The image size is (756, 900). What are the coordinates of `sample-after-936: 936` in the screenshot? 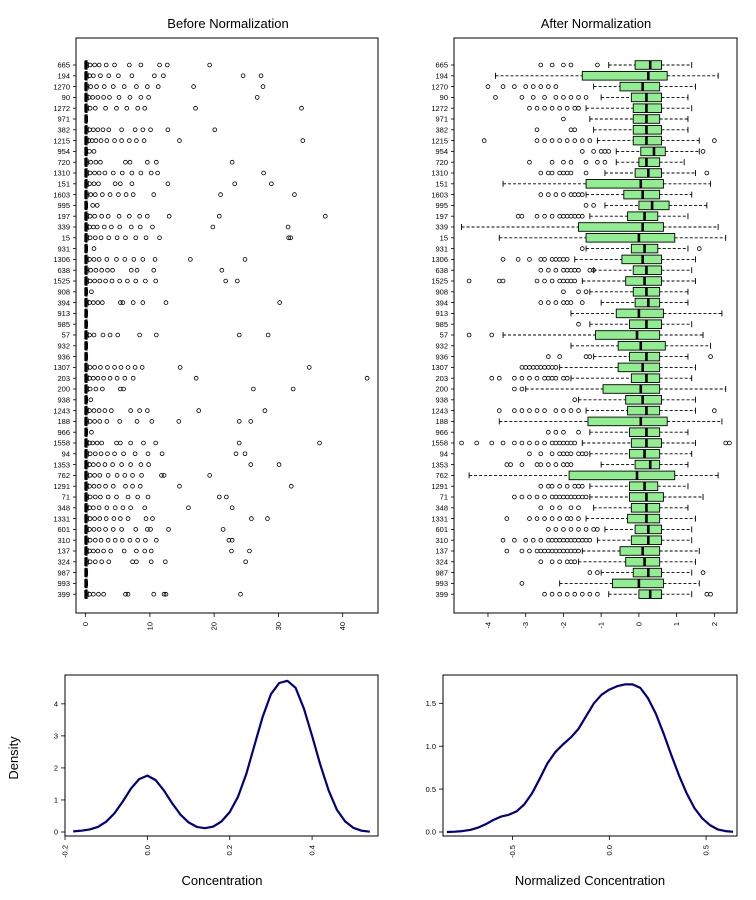 It's located at (574, 356).